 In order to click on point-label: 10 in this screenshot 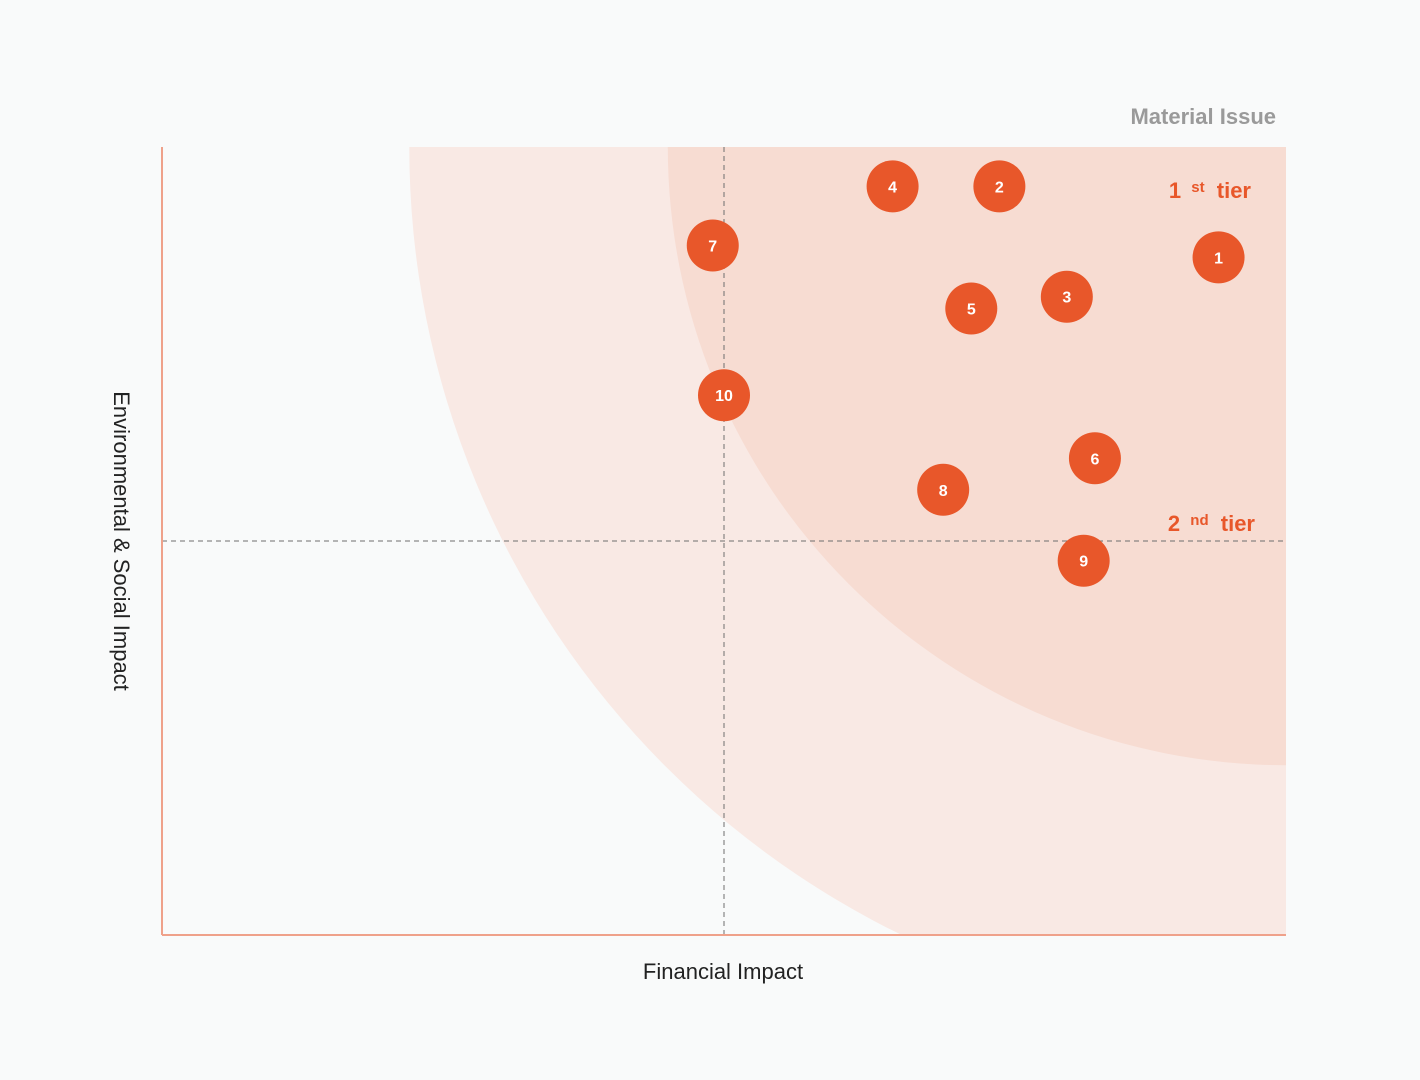, I will do `click(724, 396)`.